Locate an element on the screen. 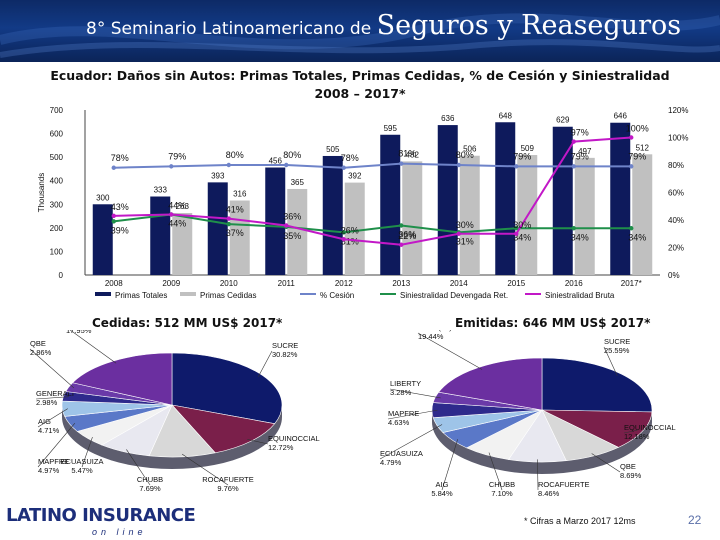  y2-tick-label: 40% is located at coordinates (676, 220).